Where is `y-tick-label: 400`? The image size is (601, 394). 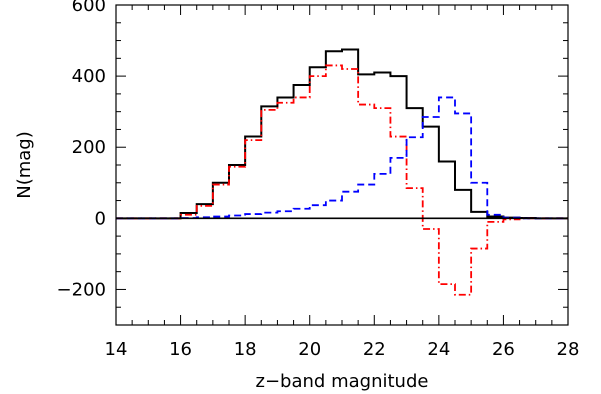 y-tick-label: 400 is located at coordinates (89, 76).